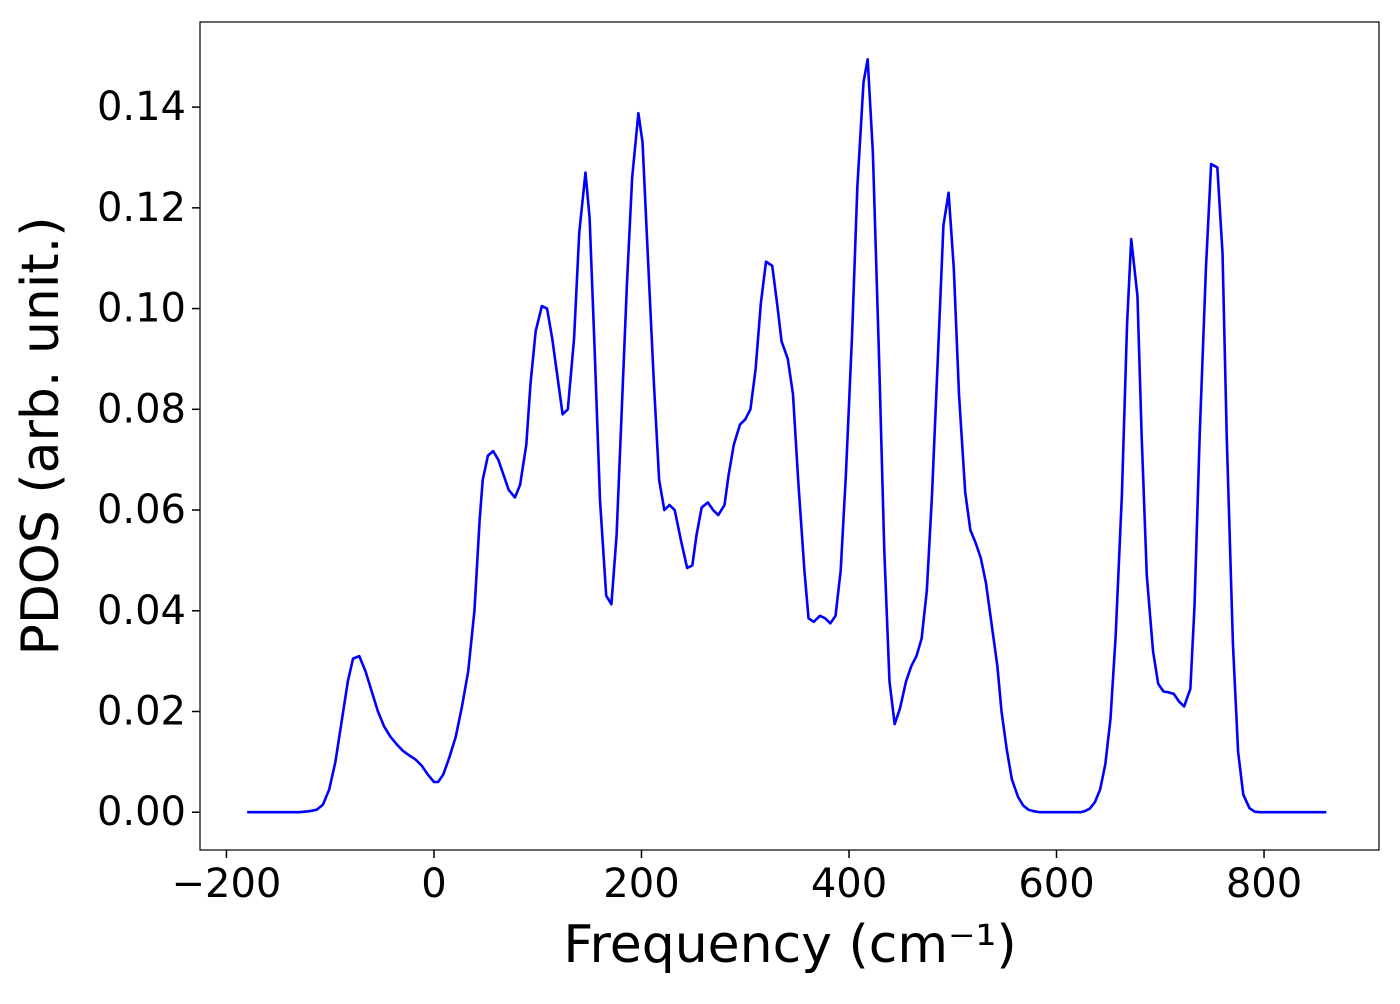  I want to click on x-tick-label: 800, so click(1264, 884).